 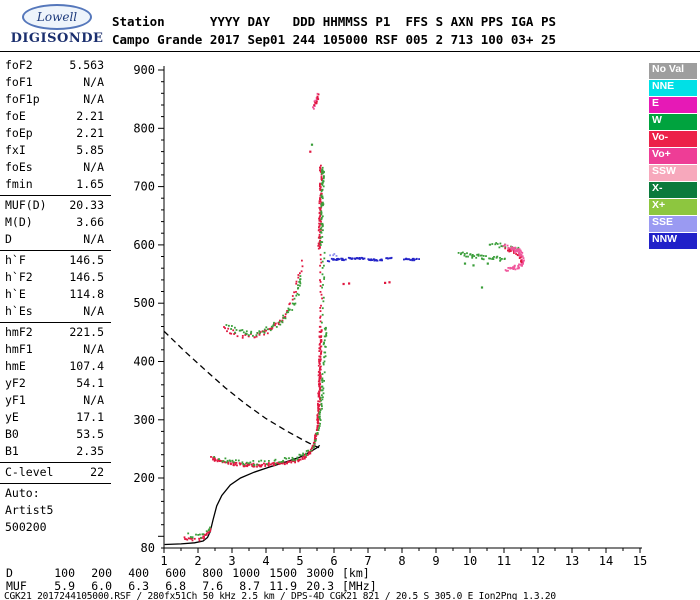 I want to click on param-label: C-level, so click(x=29, y=472).